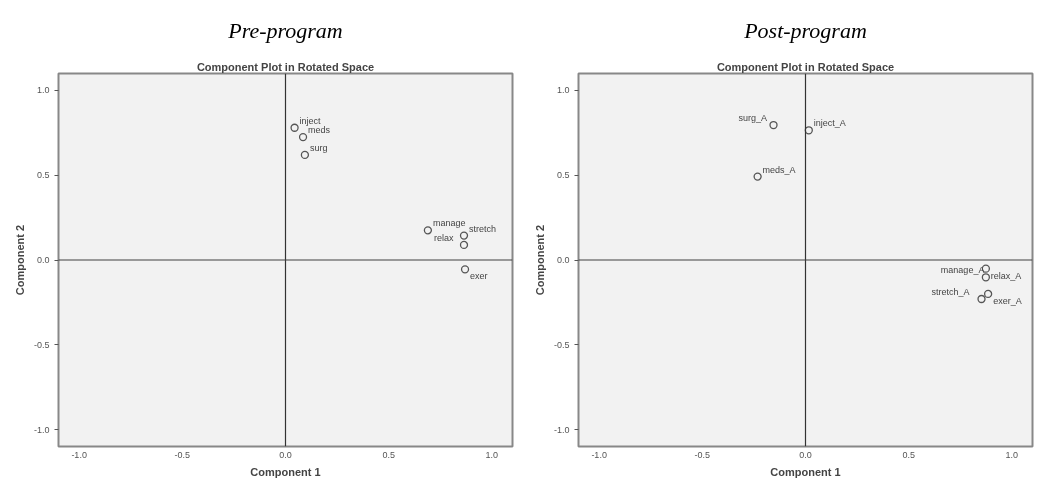 The width and height of the screenshot is (1040, 482). I want to click on annotation: relax_A, so click(1006, 275).